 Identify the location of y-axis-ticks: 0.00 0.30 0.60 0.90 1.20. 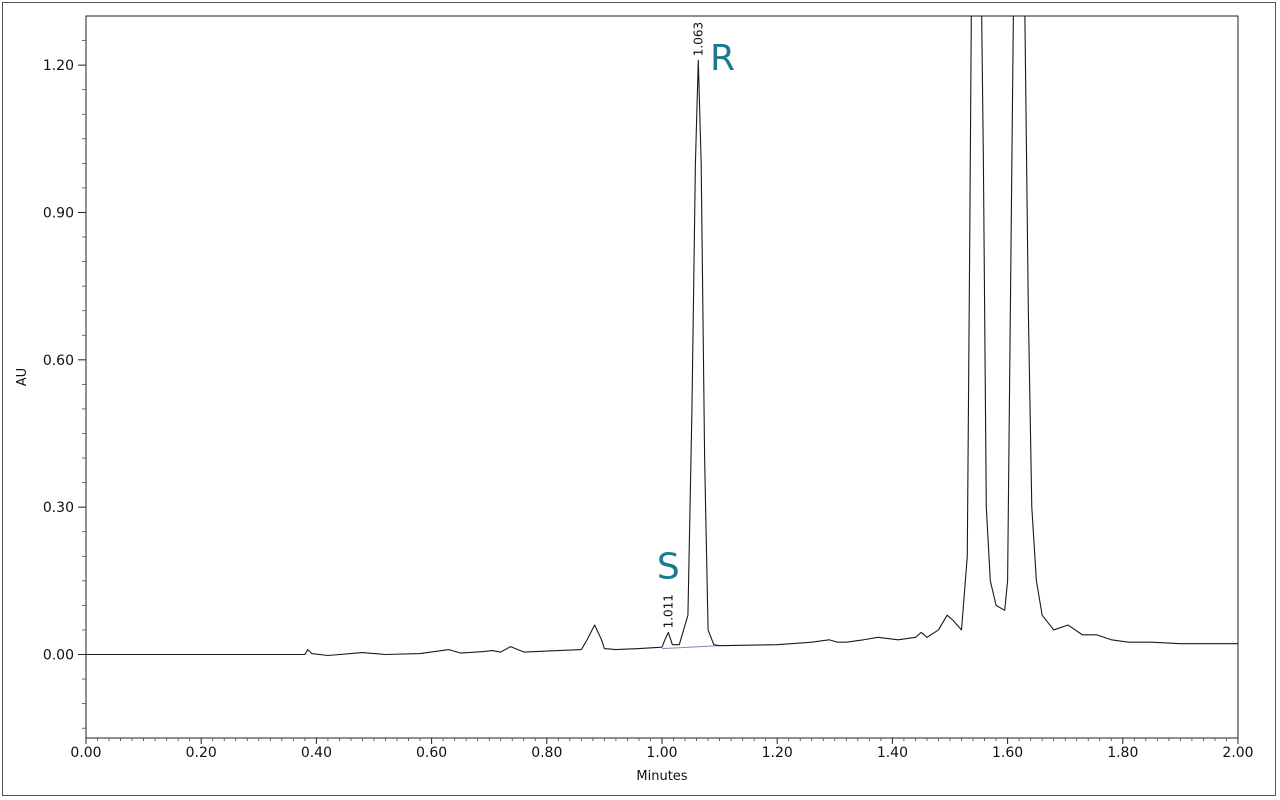
(64, 361).